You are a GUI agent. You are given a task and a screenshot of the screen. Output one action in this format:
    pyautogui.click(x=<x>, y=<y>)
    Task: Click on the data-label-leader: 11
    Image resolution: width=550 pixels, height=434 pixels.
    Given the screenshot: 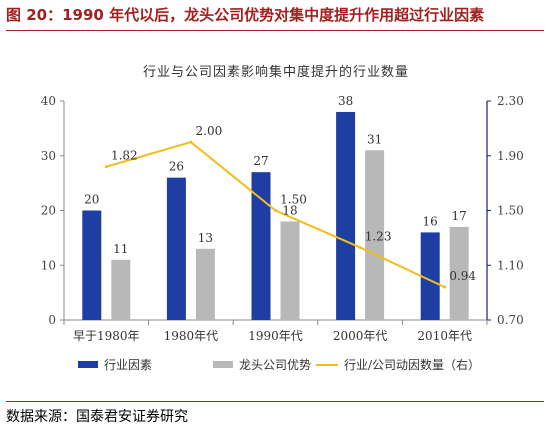 What is the action you would take?
    pyautogui.click(x=120, y=249)
    